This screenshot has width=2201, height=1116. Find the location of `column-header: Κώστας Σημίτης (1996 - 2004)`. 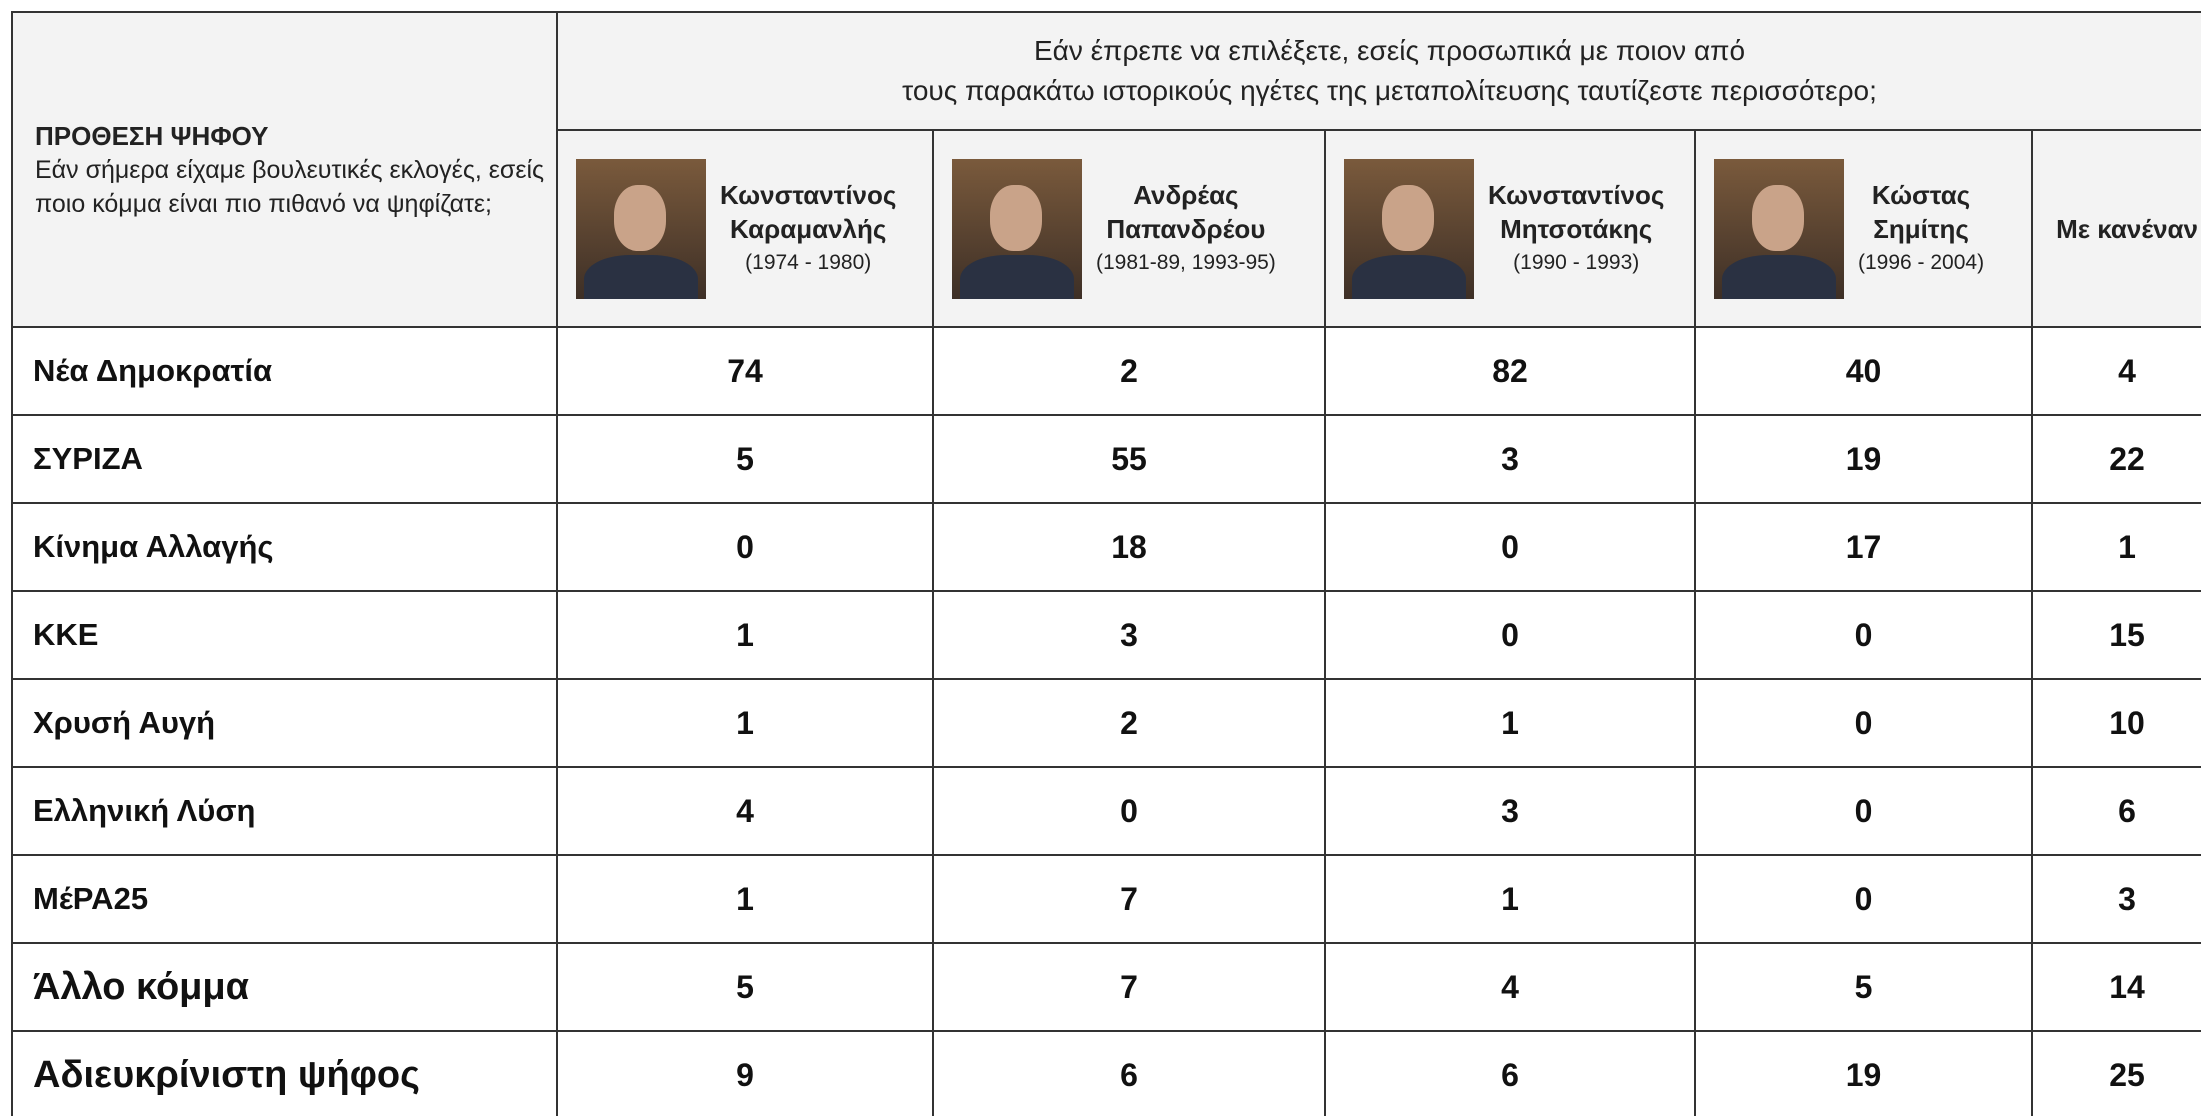

column-header: Κώστας Σημίτης (1996 - 2004) is located at coordinates (1863, 228).